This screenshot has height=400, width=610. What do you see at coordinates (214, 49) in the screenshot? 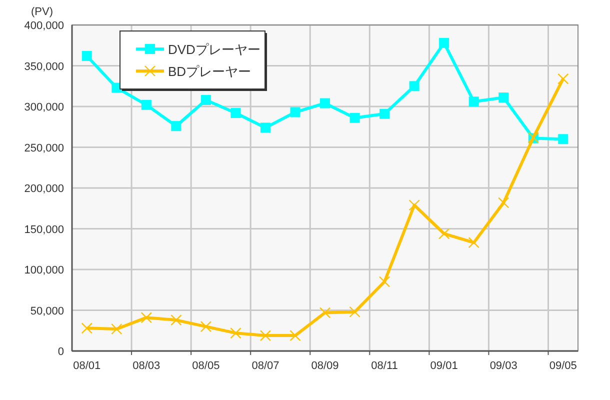
I see `legend-label: DVDプレーヤー` at bounding box center [214, 49].